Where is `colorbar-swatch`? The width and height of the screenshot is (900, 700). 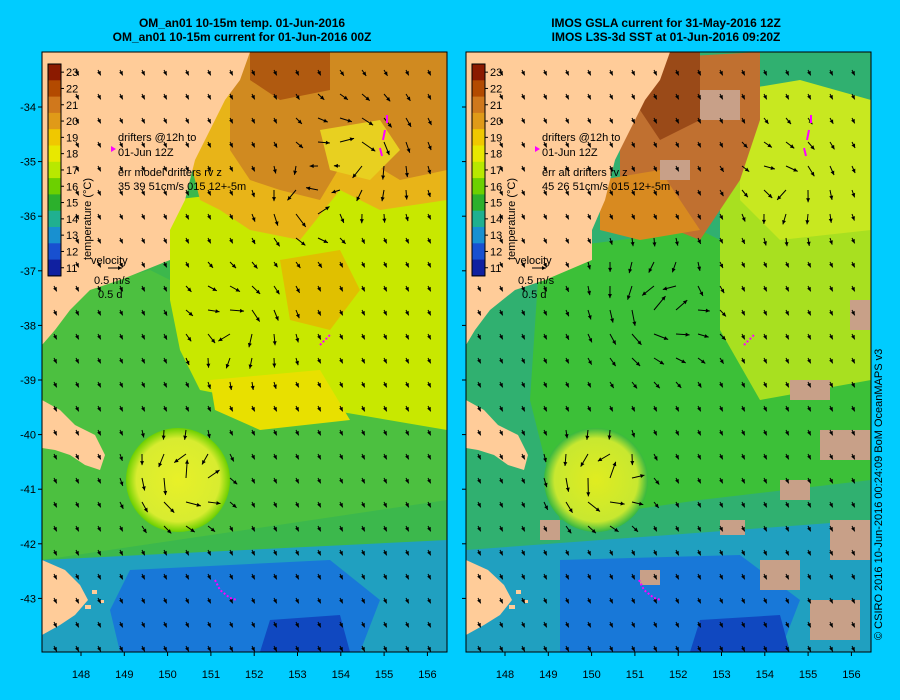 colorbar-swatch is located at coordinates (478, 170).